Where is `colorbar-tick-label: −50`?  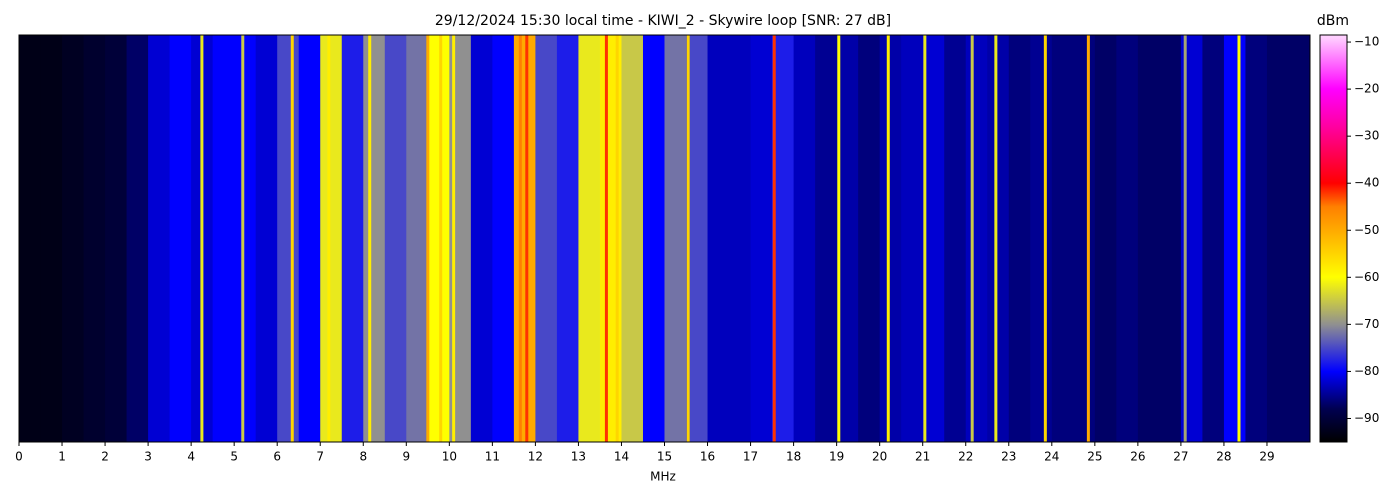 colorbar-tick-label: −50 is located at coordinates (1366, 230).